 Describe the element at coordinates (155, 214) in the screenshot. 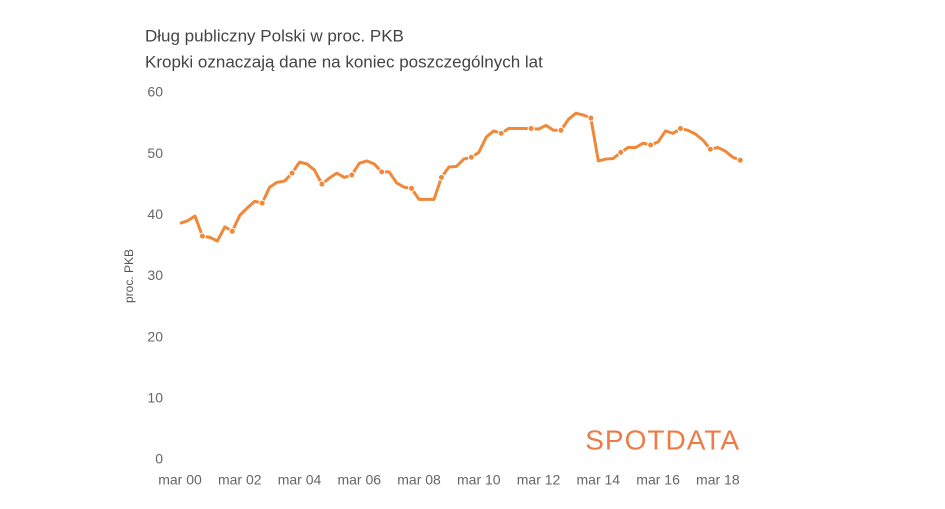

I see `y-tick-label: 40` at that location.